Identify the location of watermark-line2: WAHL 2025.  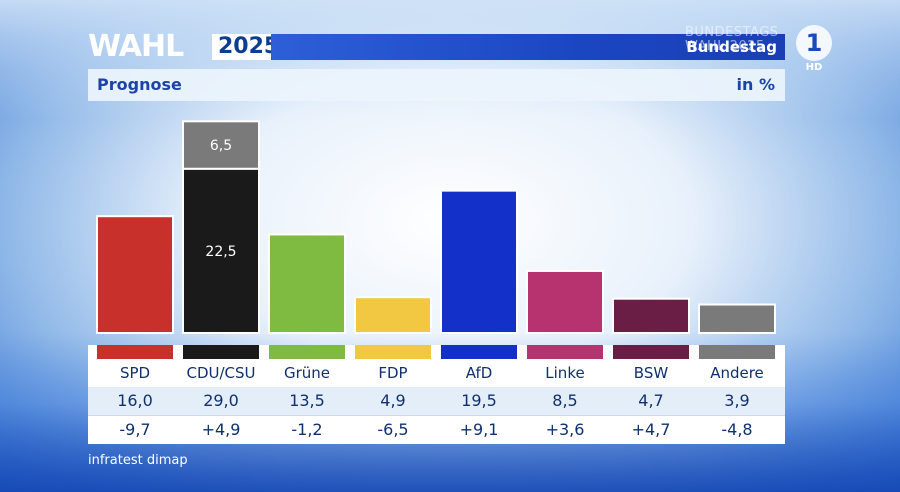
(725, 46).